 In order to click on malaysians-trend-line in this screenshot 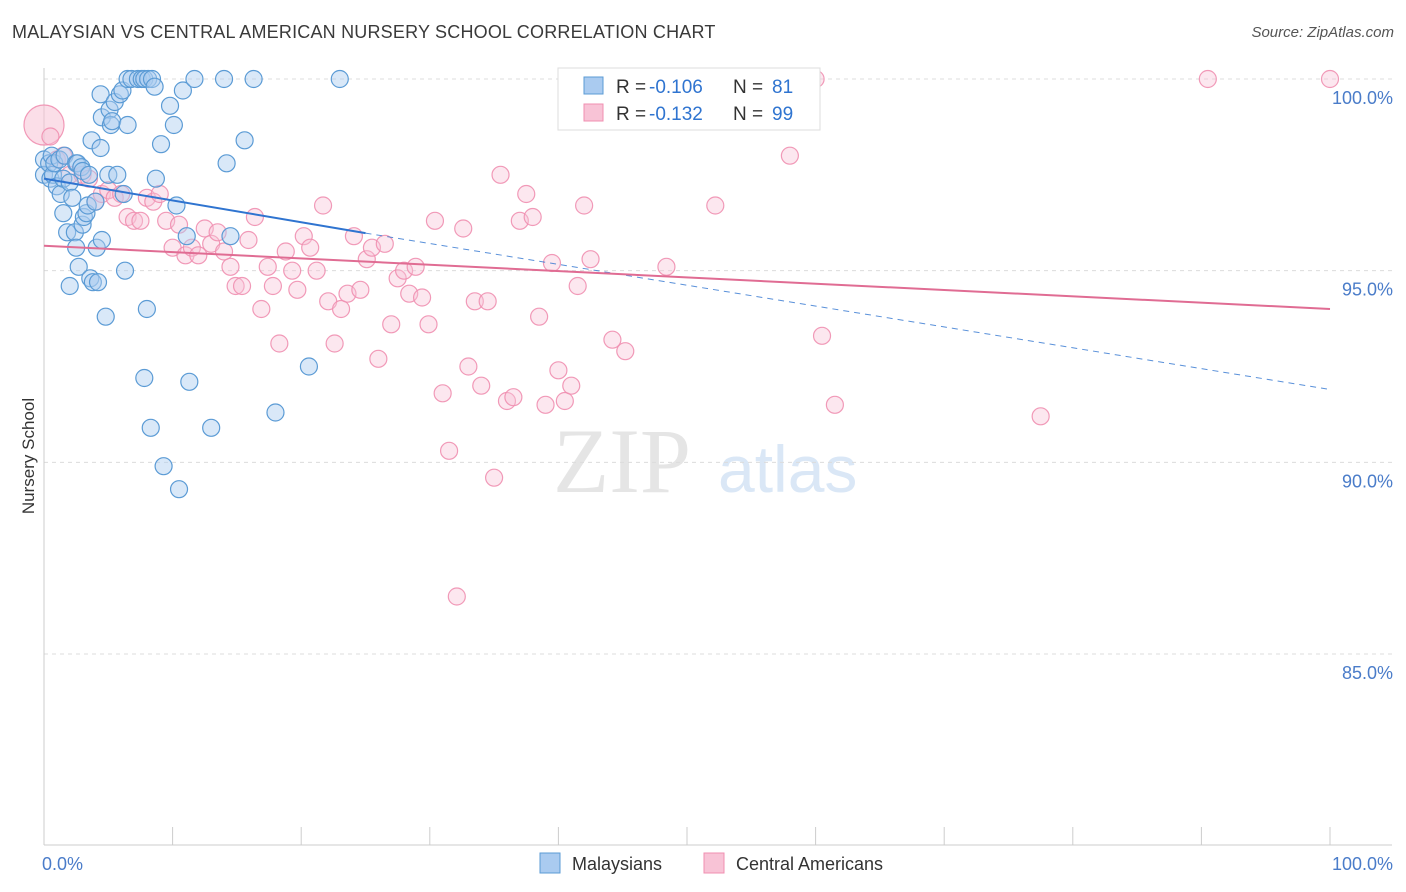, I will do `click(204, 206)`.